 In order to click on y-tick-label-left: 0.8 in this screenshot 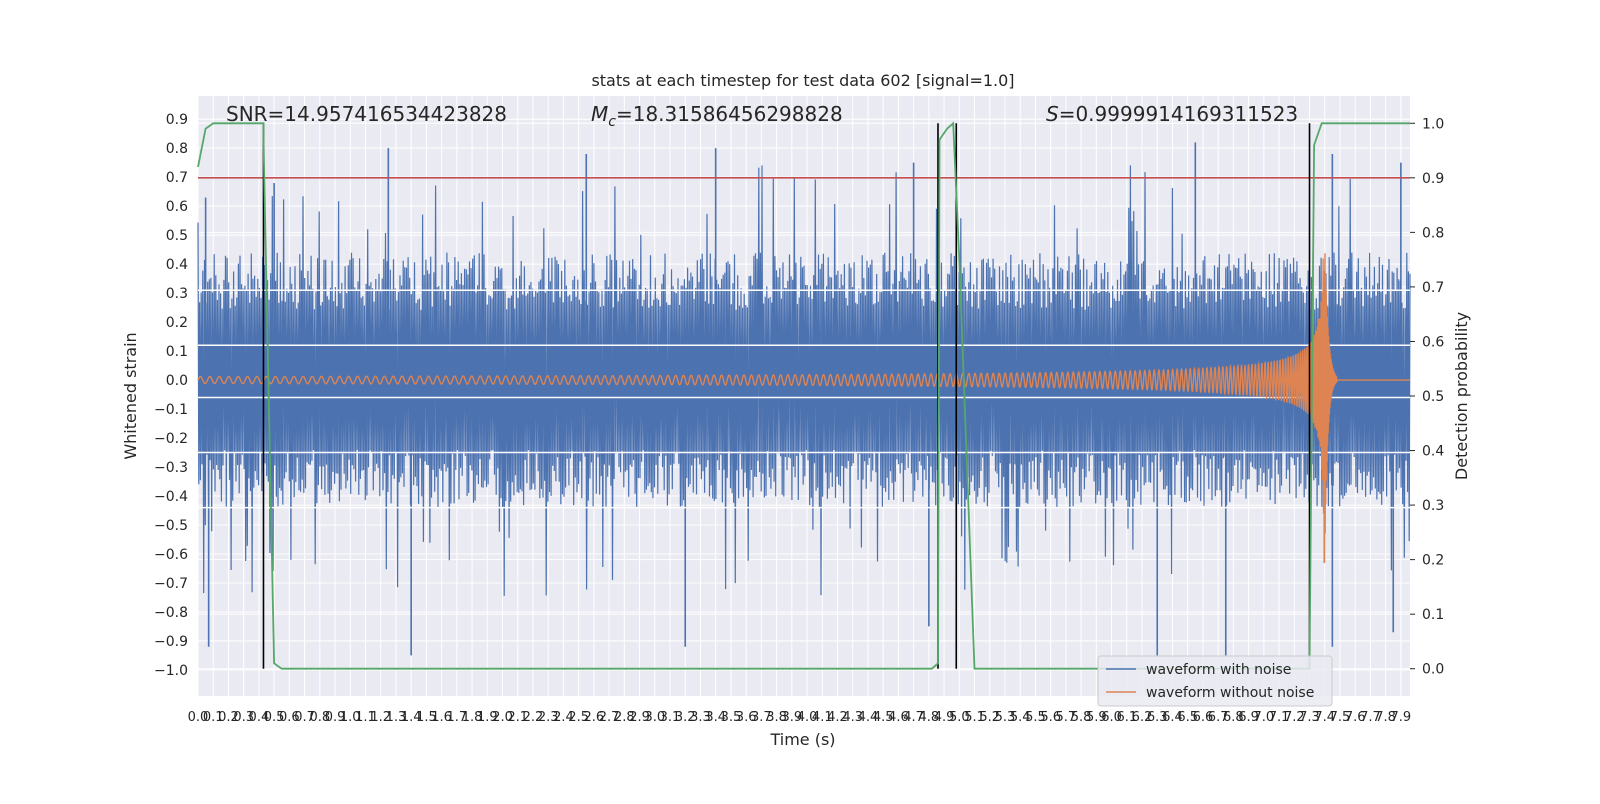, I will do `click(177, 149)`.